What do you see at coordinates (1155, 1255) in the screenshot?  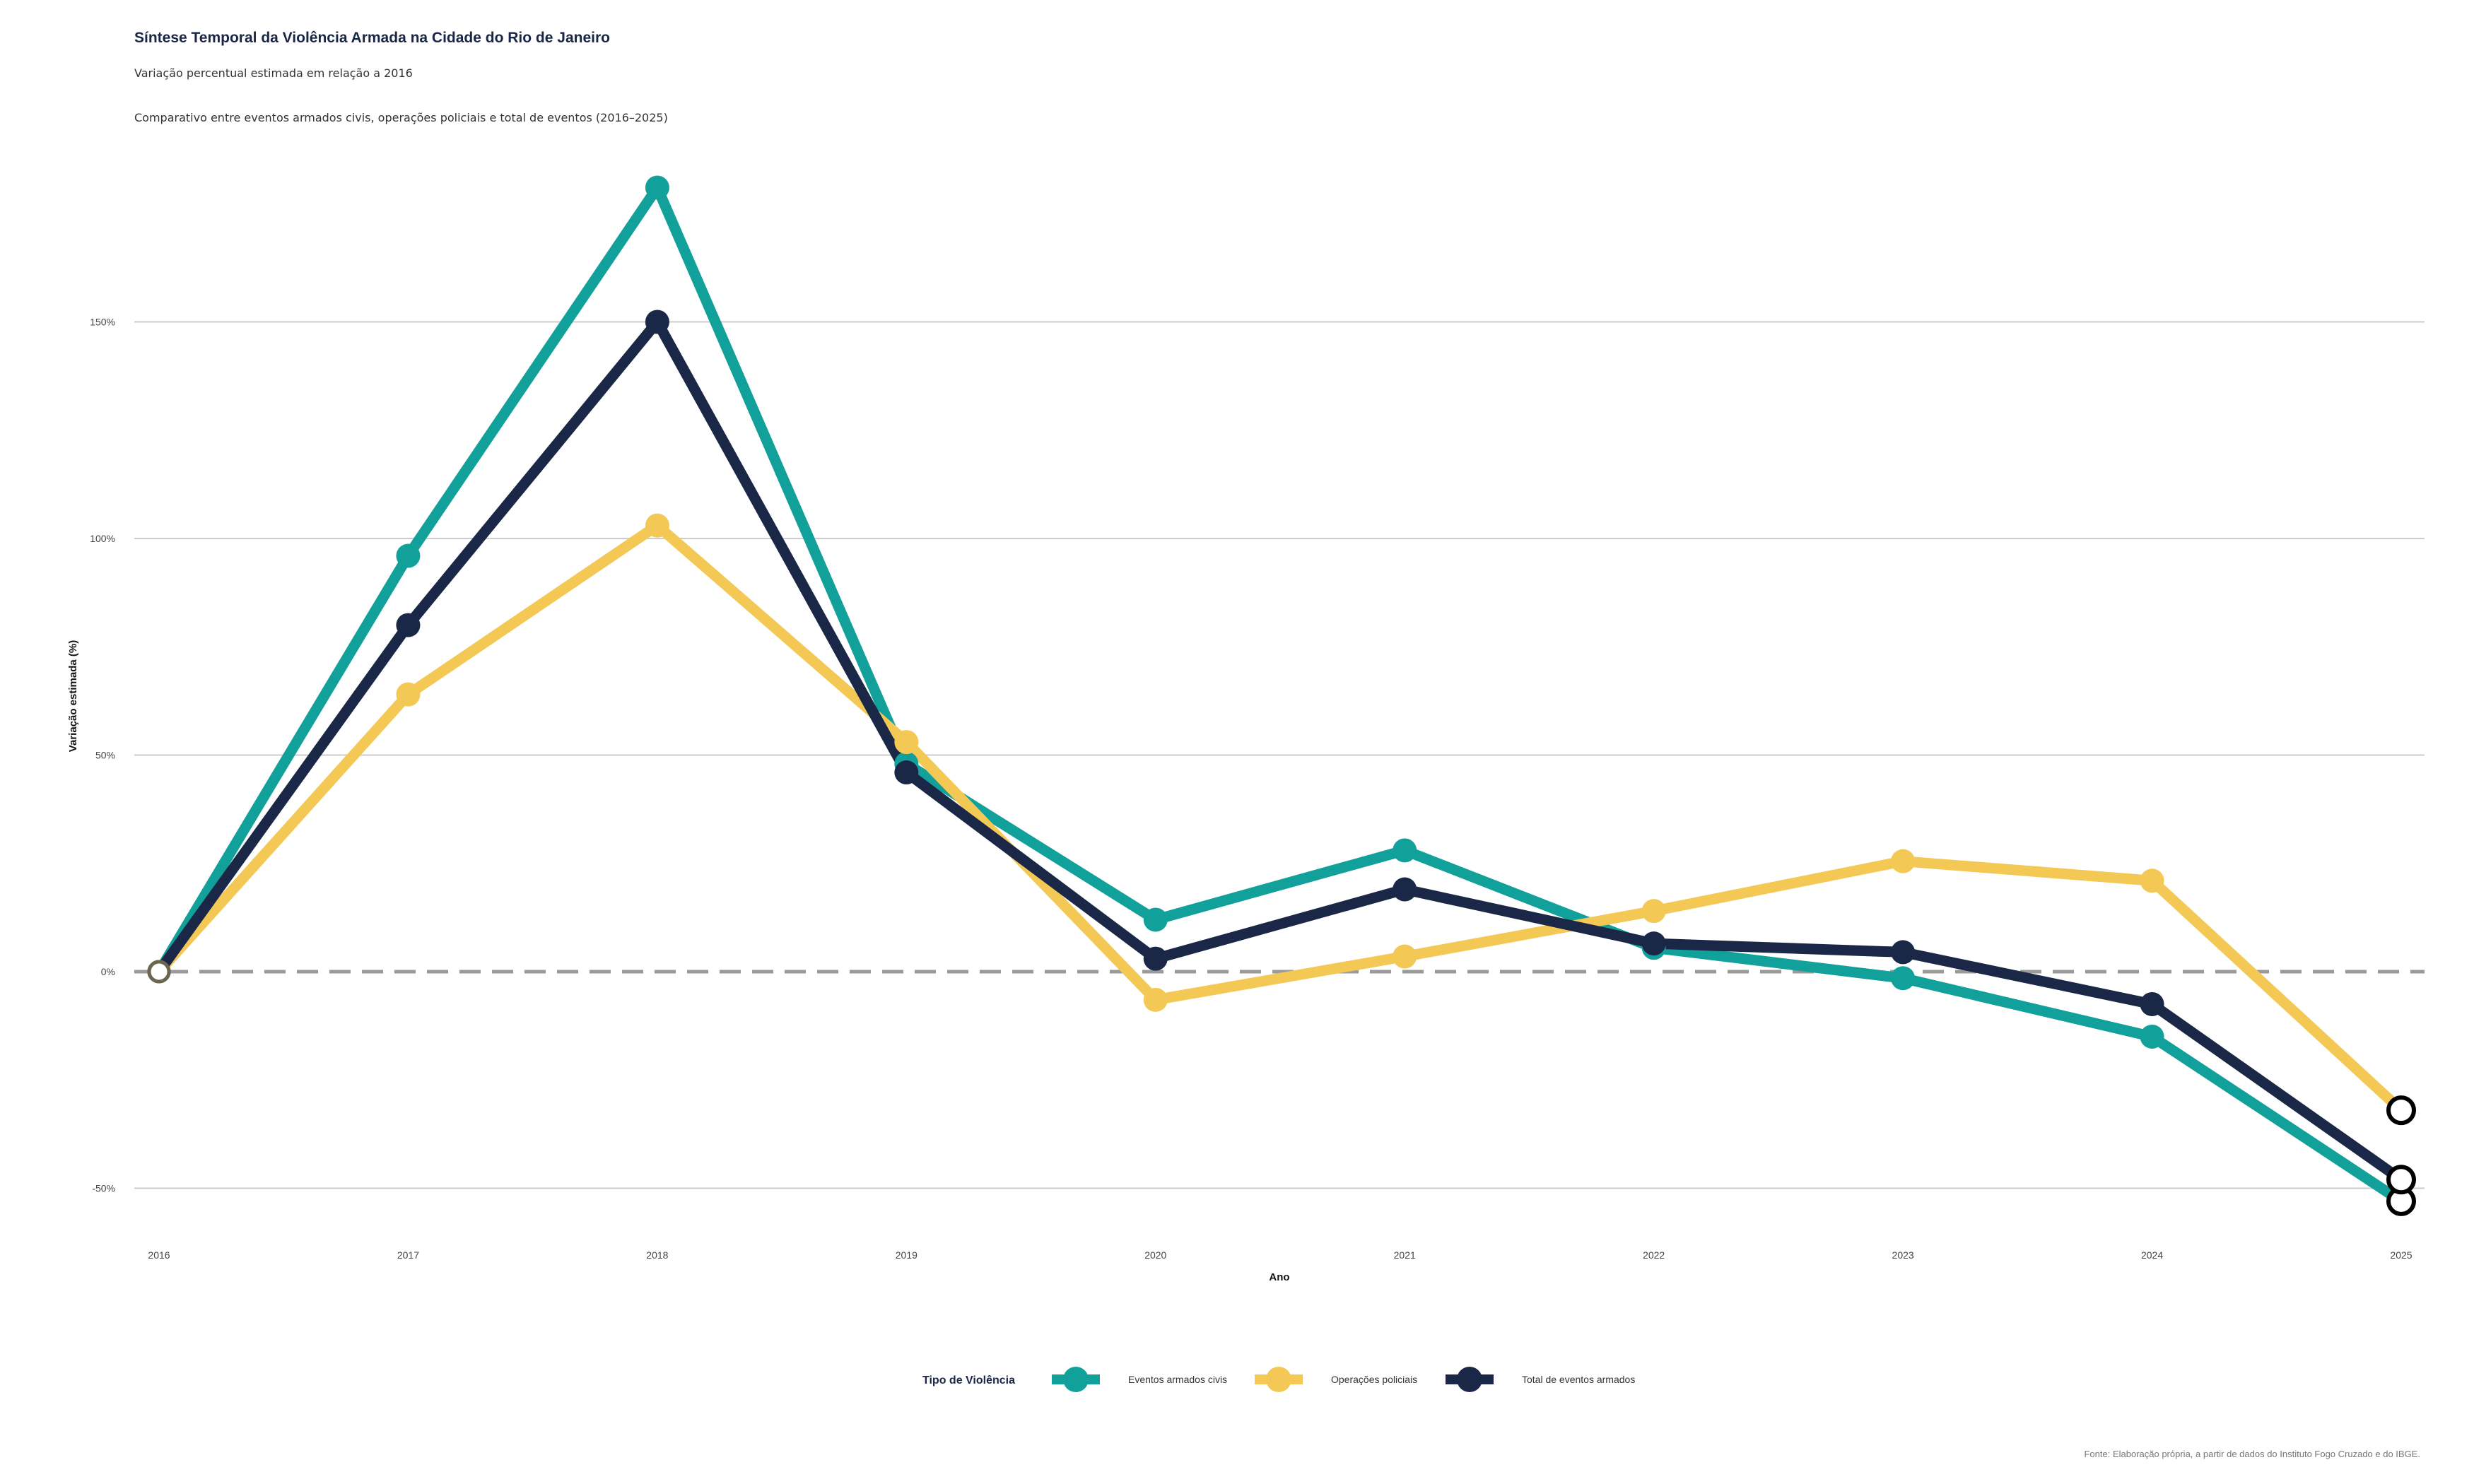 I see `x-tick-label: 2020` at bounding box center [1155, 1255].